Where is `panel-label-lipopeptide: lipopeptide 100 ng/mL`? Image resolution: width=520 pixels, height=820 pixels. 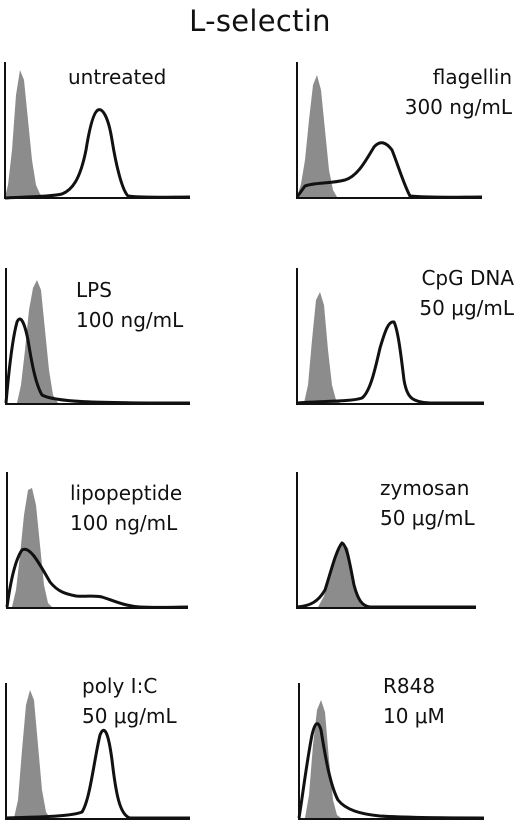 panel-label-lipopeptide: lipopeptide 100 ng/mL is located at coordinates (126, 508).